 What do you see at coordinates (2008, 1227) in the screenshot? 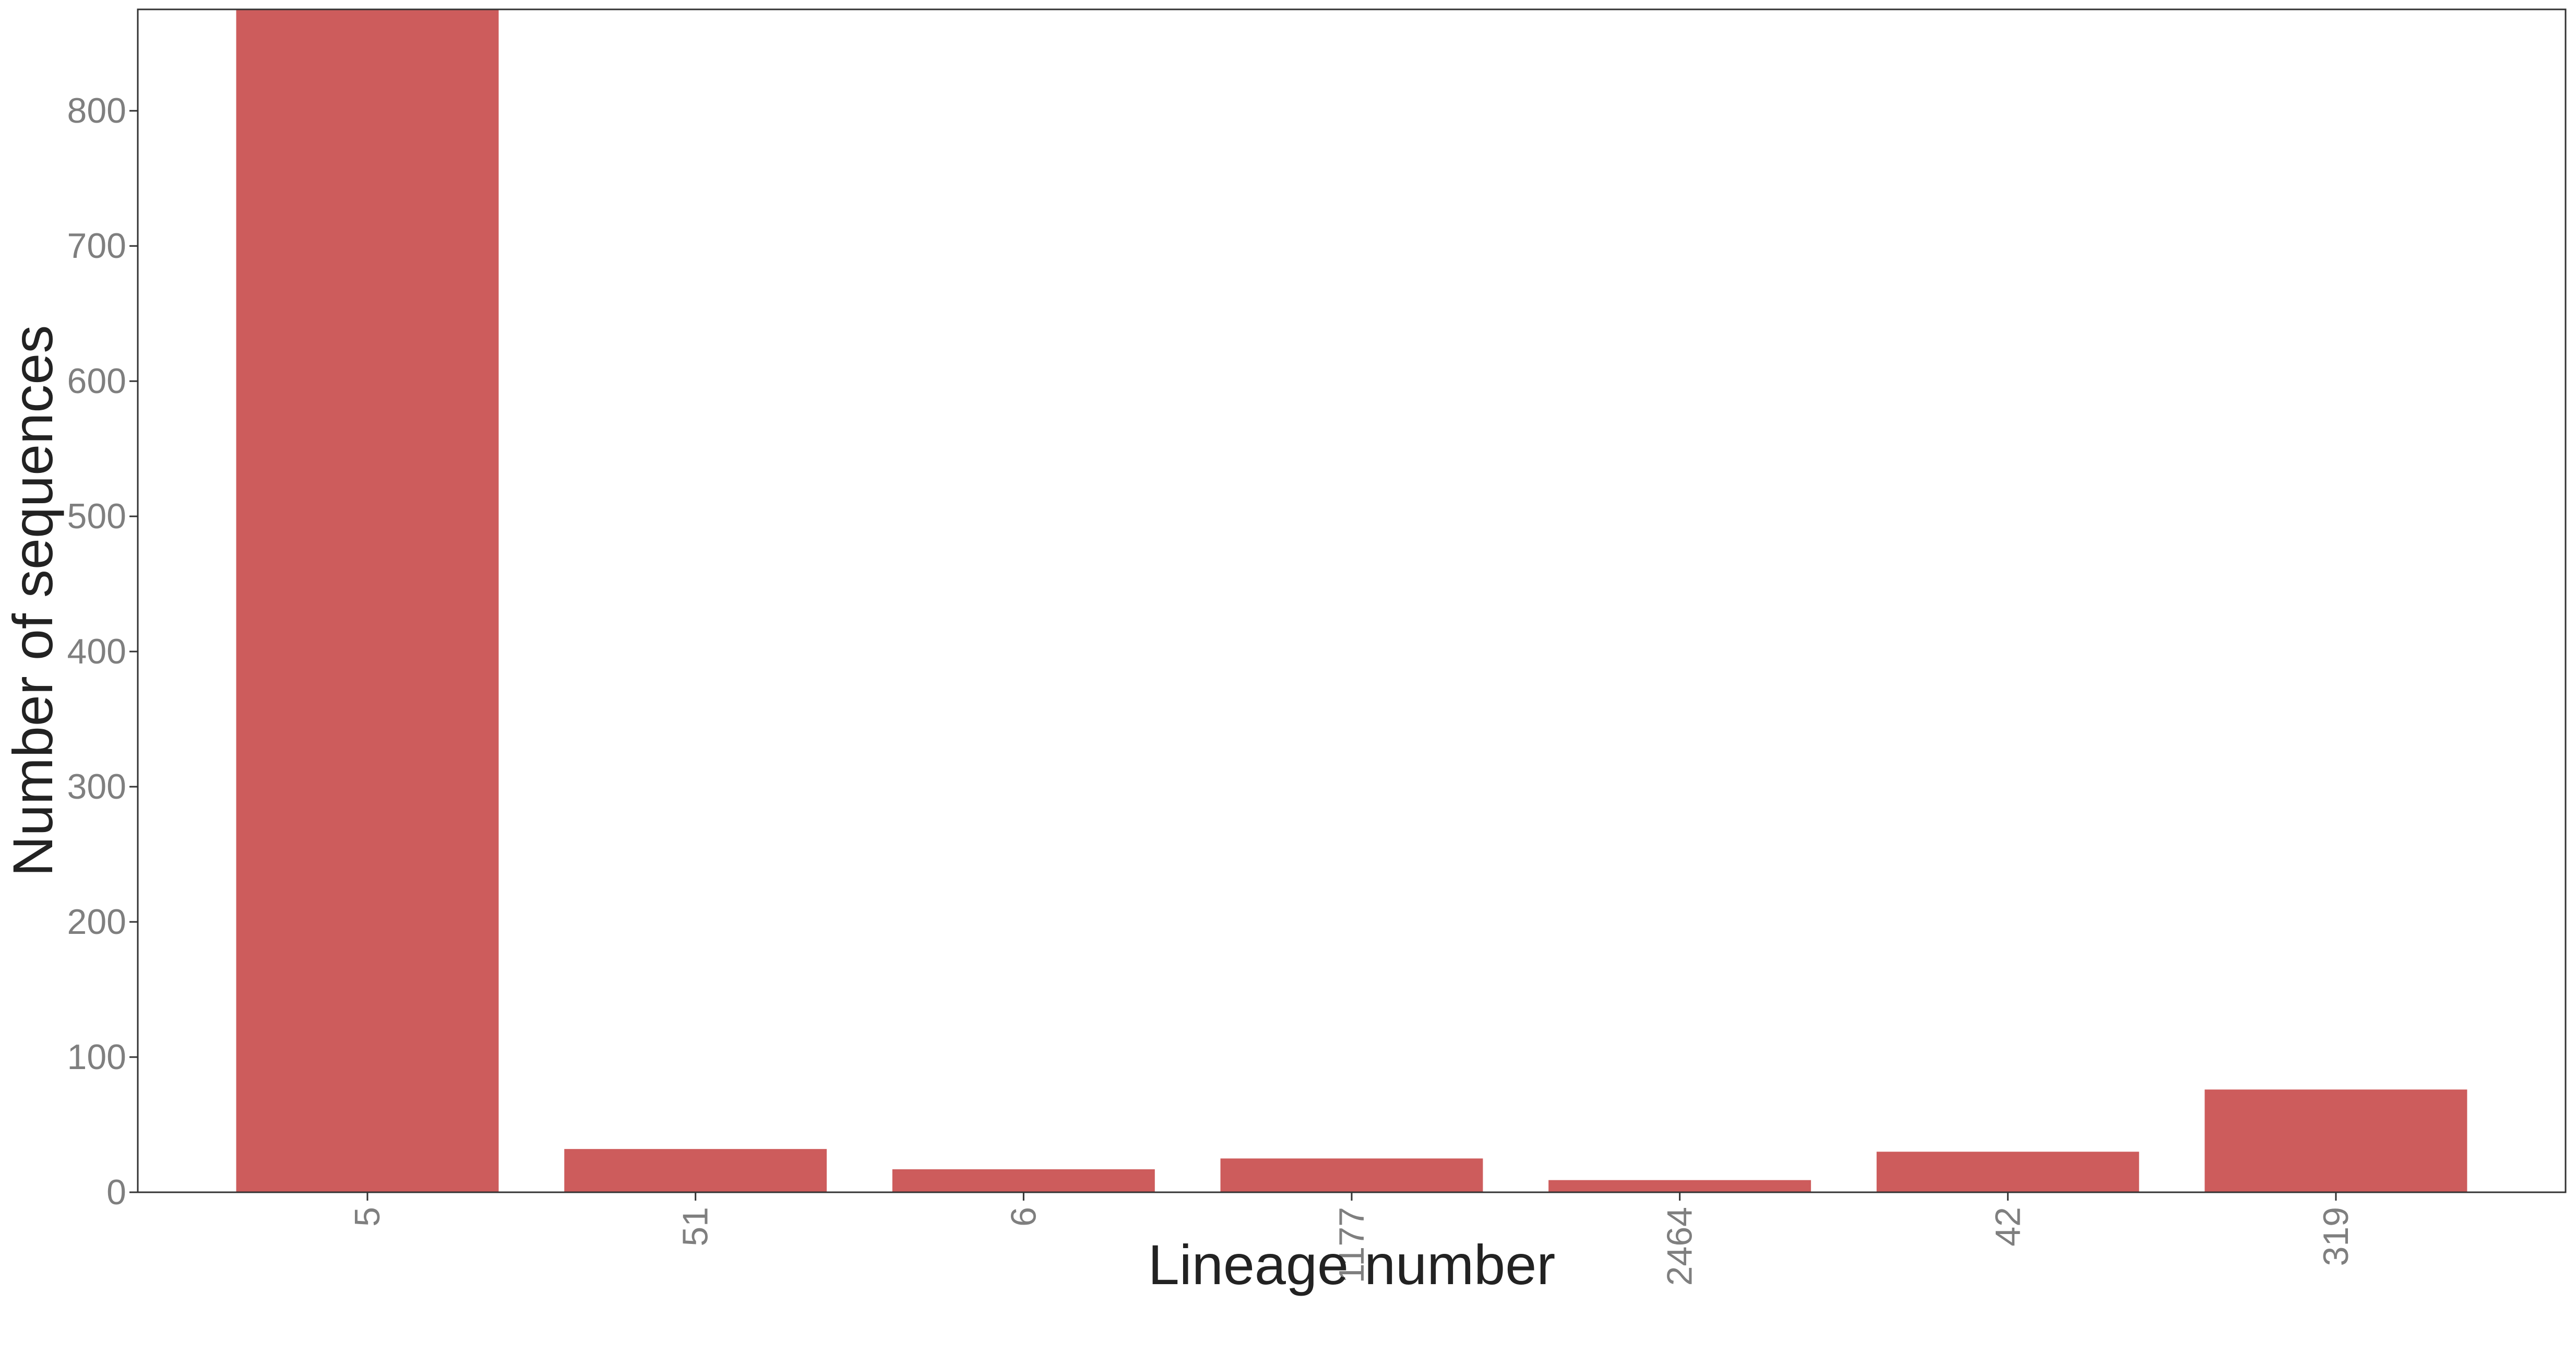
I see `x-tick-label: 42` at bounding box center [2008, 1227].